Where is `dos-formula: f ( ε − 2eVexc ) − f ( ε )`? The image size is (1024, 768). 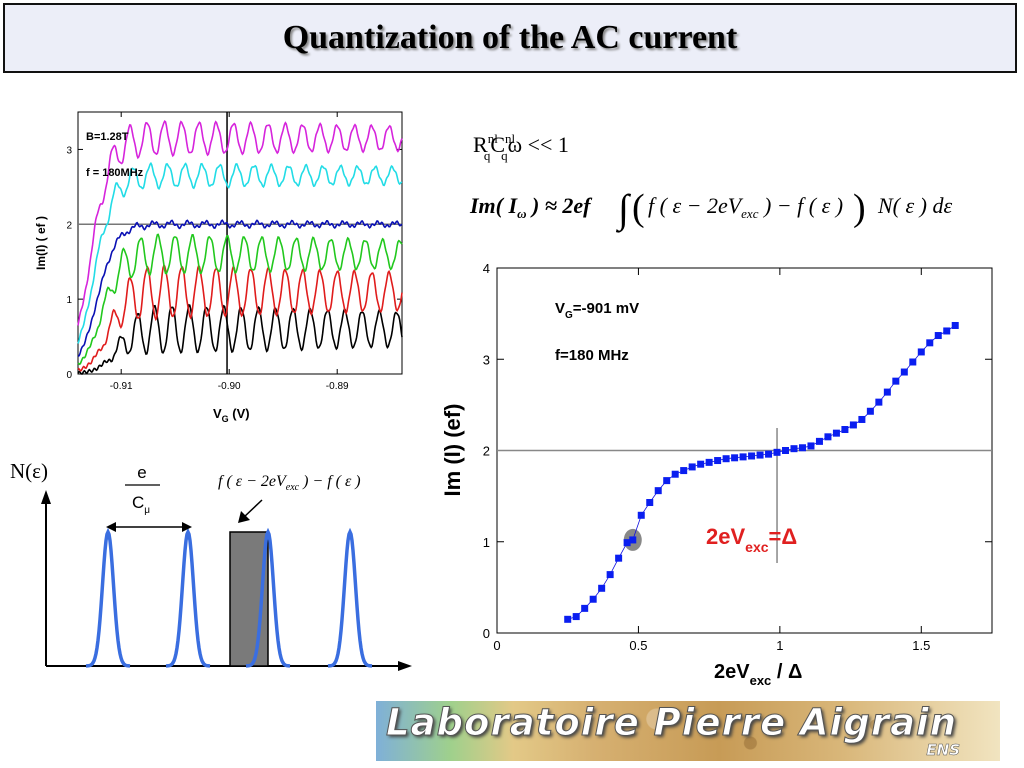 dos-formula: f ( ε − 2eVexc ) − f ( ε ) is located at coordinates (289, 483).